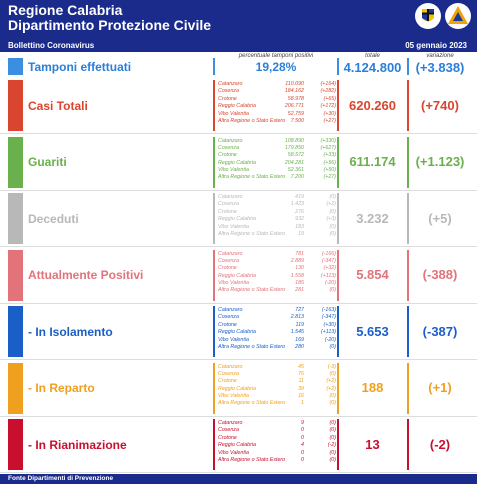 The width and height of the screenshot is (477, 484). What do you see at coordinates (277, 121) in the screenshot?
I see `province-row: Altra Regione o Stato Estero 7.500 (+27)` at bounding box center [277, 121].